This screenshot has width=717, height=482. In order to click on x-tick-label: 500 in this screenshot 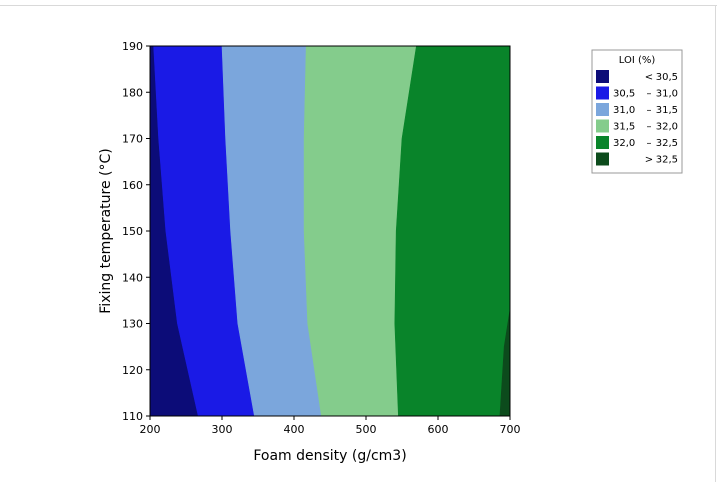, I will do `click(366, 429)`.